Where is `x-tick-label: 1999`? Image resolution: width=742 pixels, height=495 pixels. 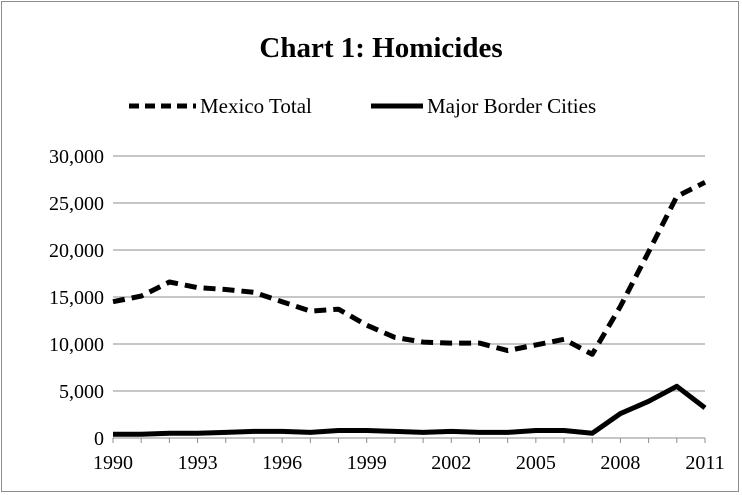
x-tick-label: 1999 is located at coordinates (367, 463).